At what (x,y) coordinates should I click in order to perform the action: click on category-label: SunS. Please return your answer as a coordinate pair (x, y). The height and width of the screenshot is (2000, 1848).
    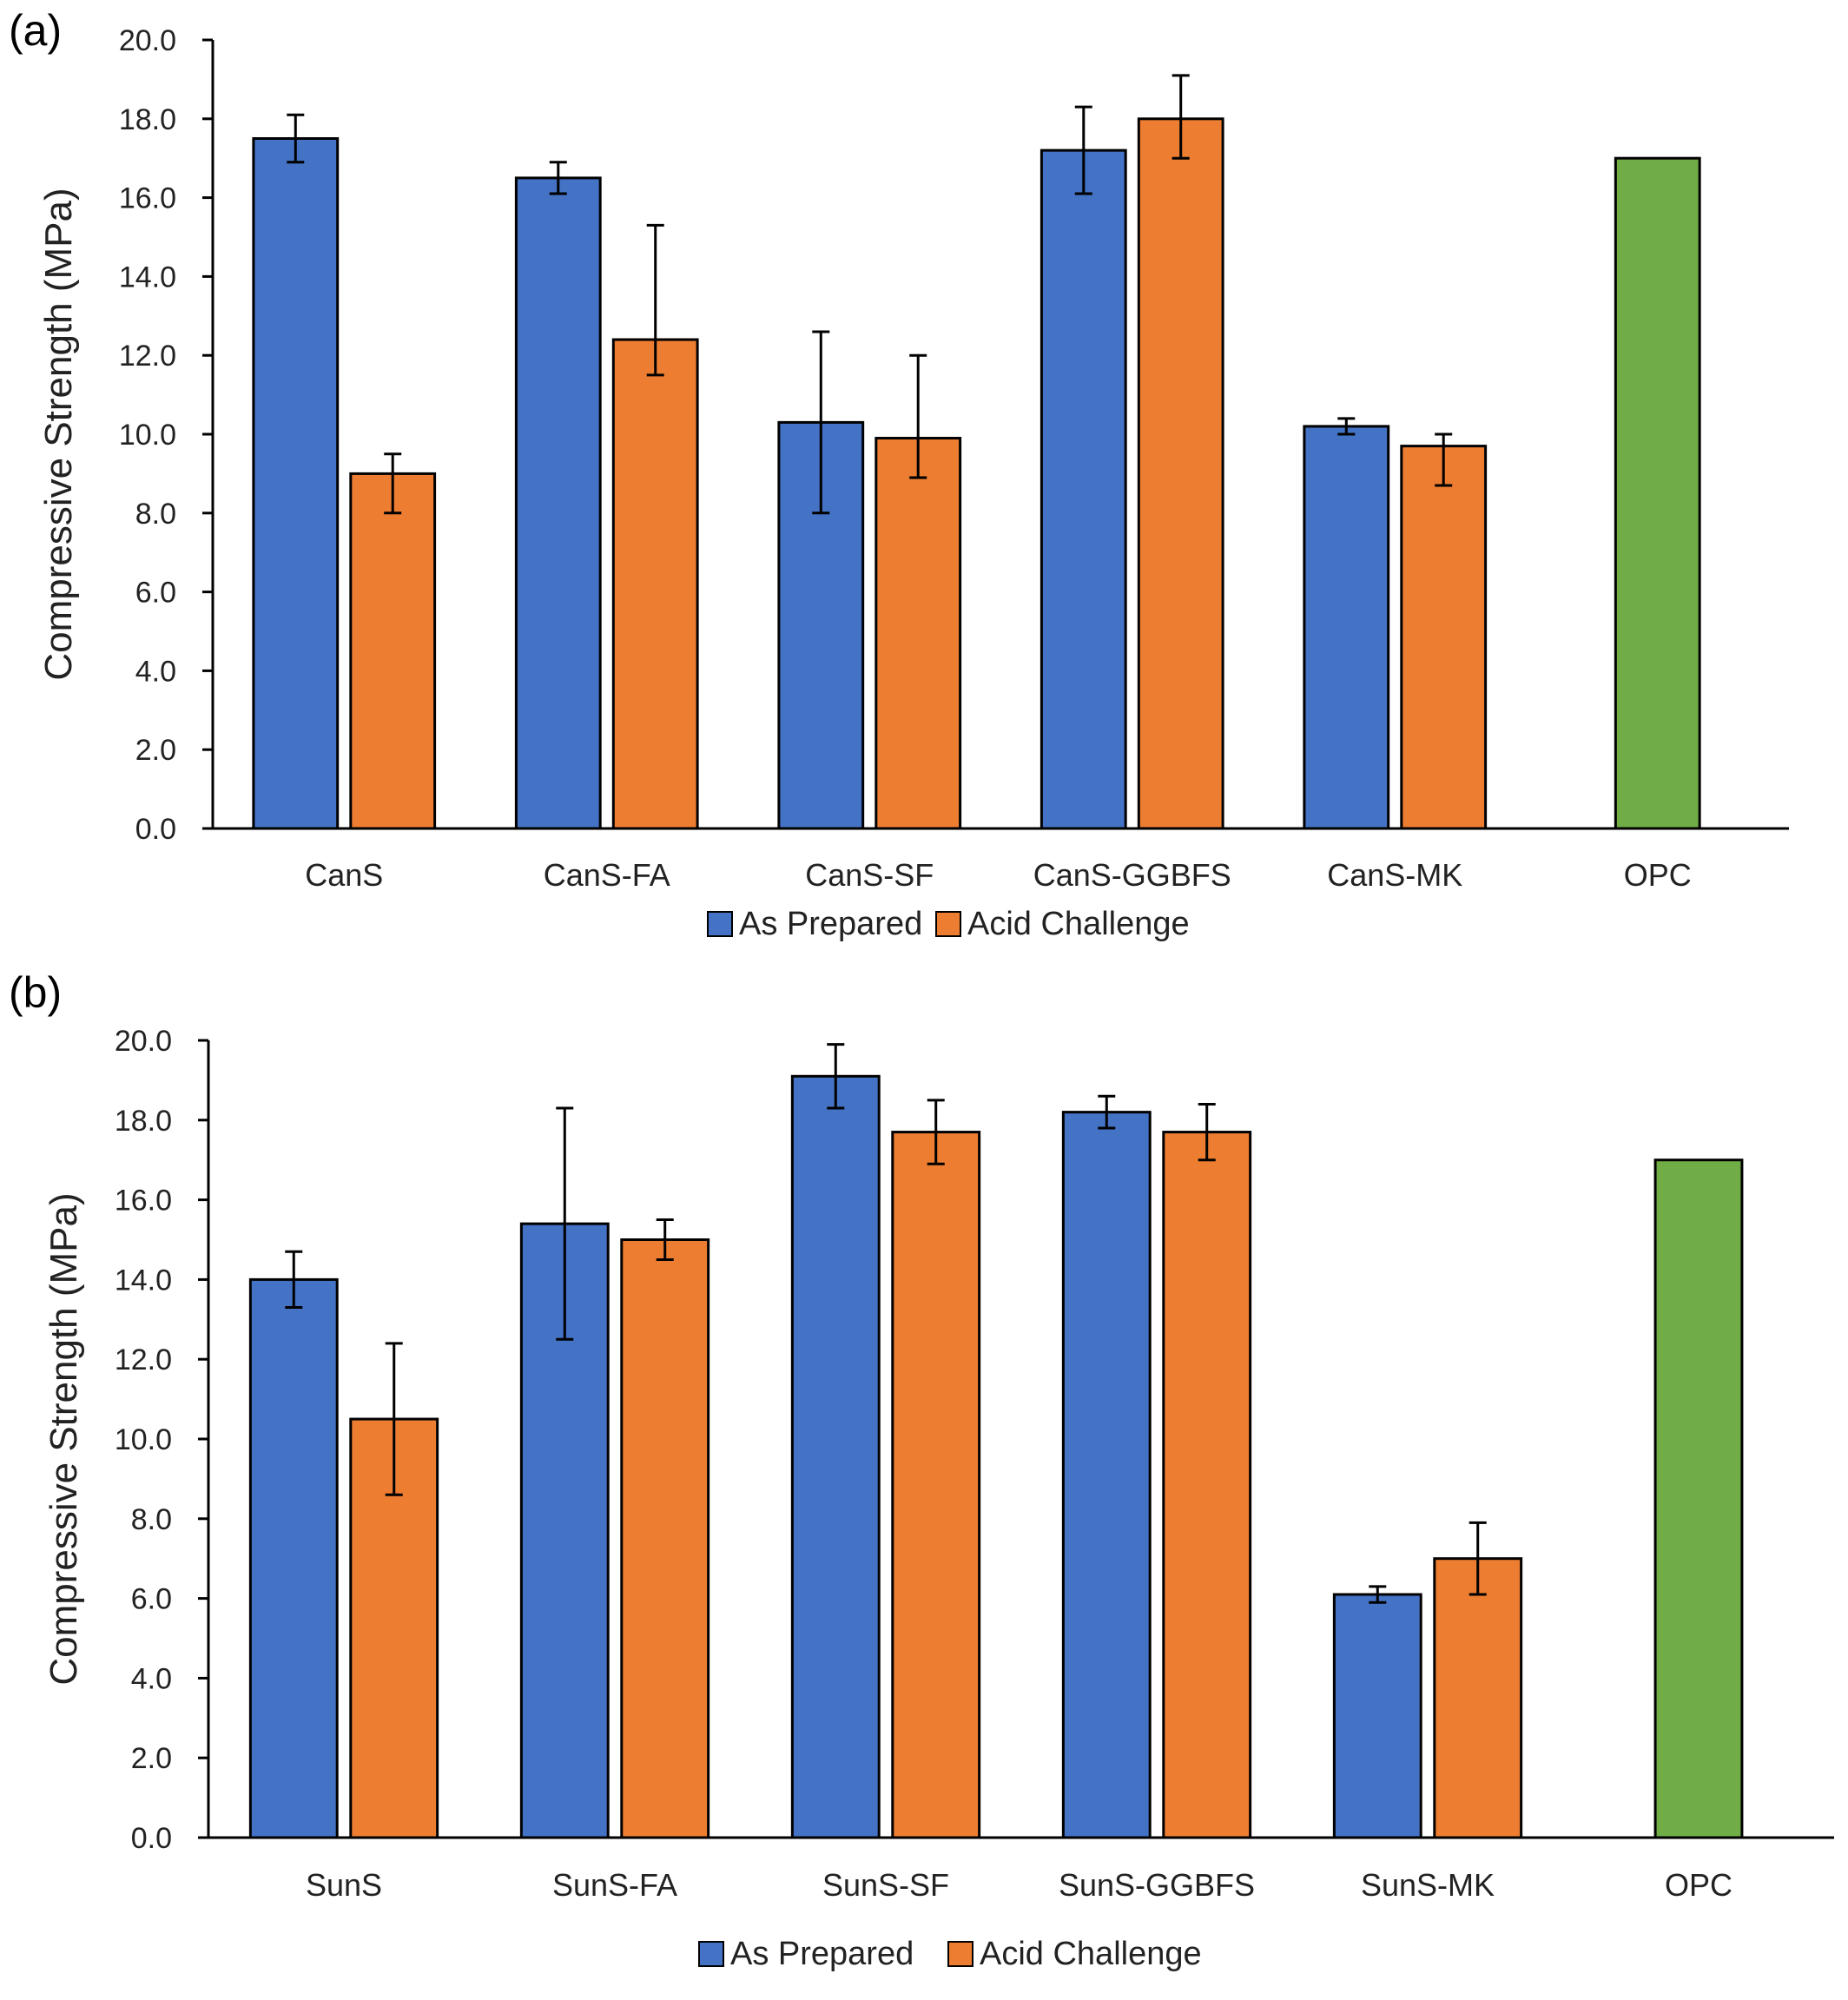
    Looking at the image, I should click on (344, 1885).